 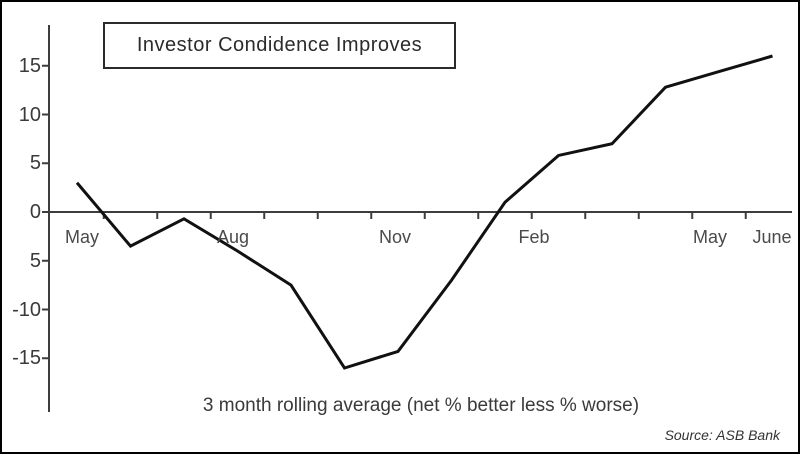 What do you see at coordinates (35, 212) in the screenshot?
I see `y-axis-label: 0` at bounding box center [35, 212].